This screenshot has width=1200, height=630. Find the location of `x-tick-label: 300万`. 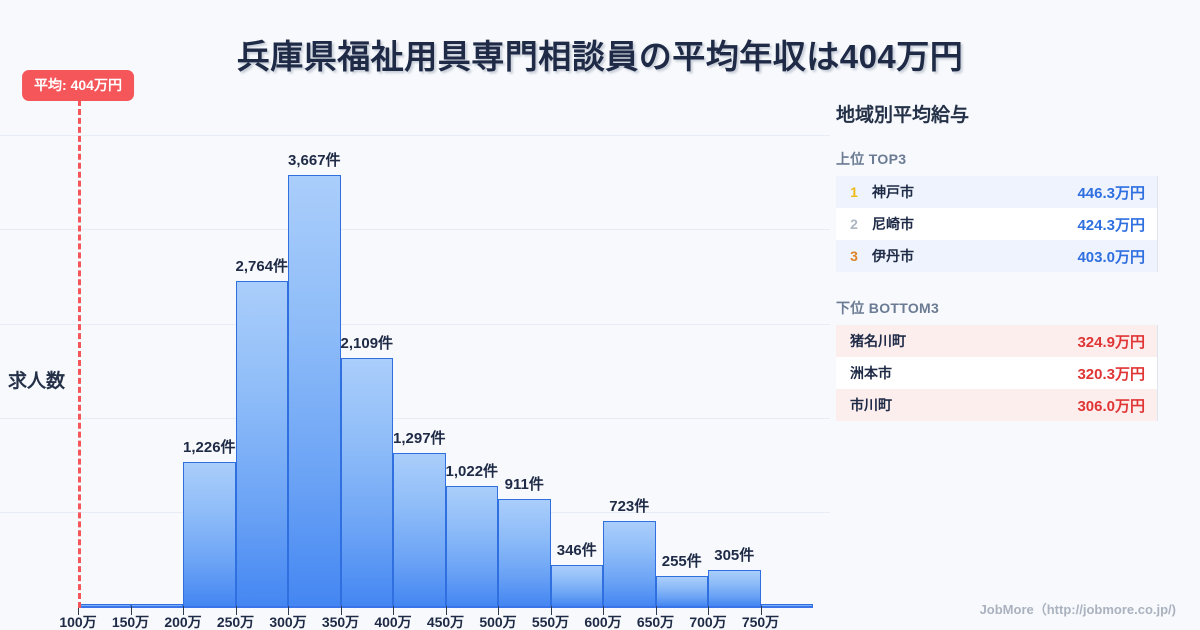

x-tick-label: 300万 is located at coordinates (288, 622).